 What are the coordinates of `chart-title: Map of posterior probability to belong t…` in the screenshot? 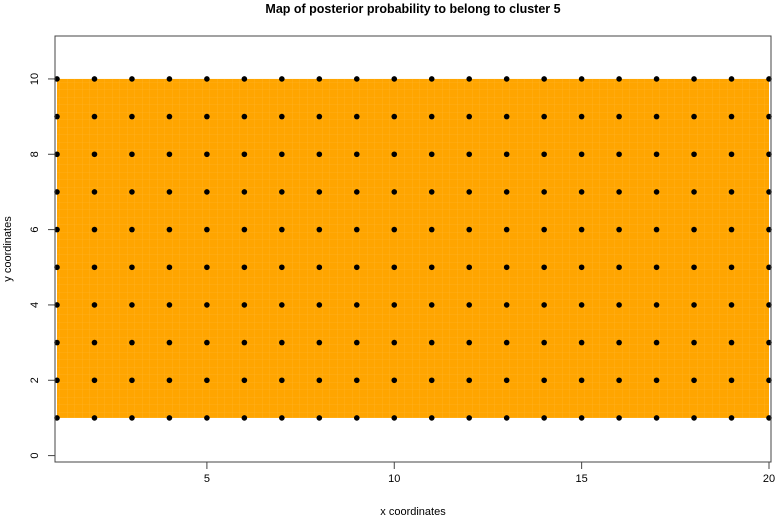 It's located at (412, 9).